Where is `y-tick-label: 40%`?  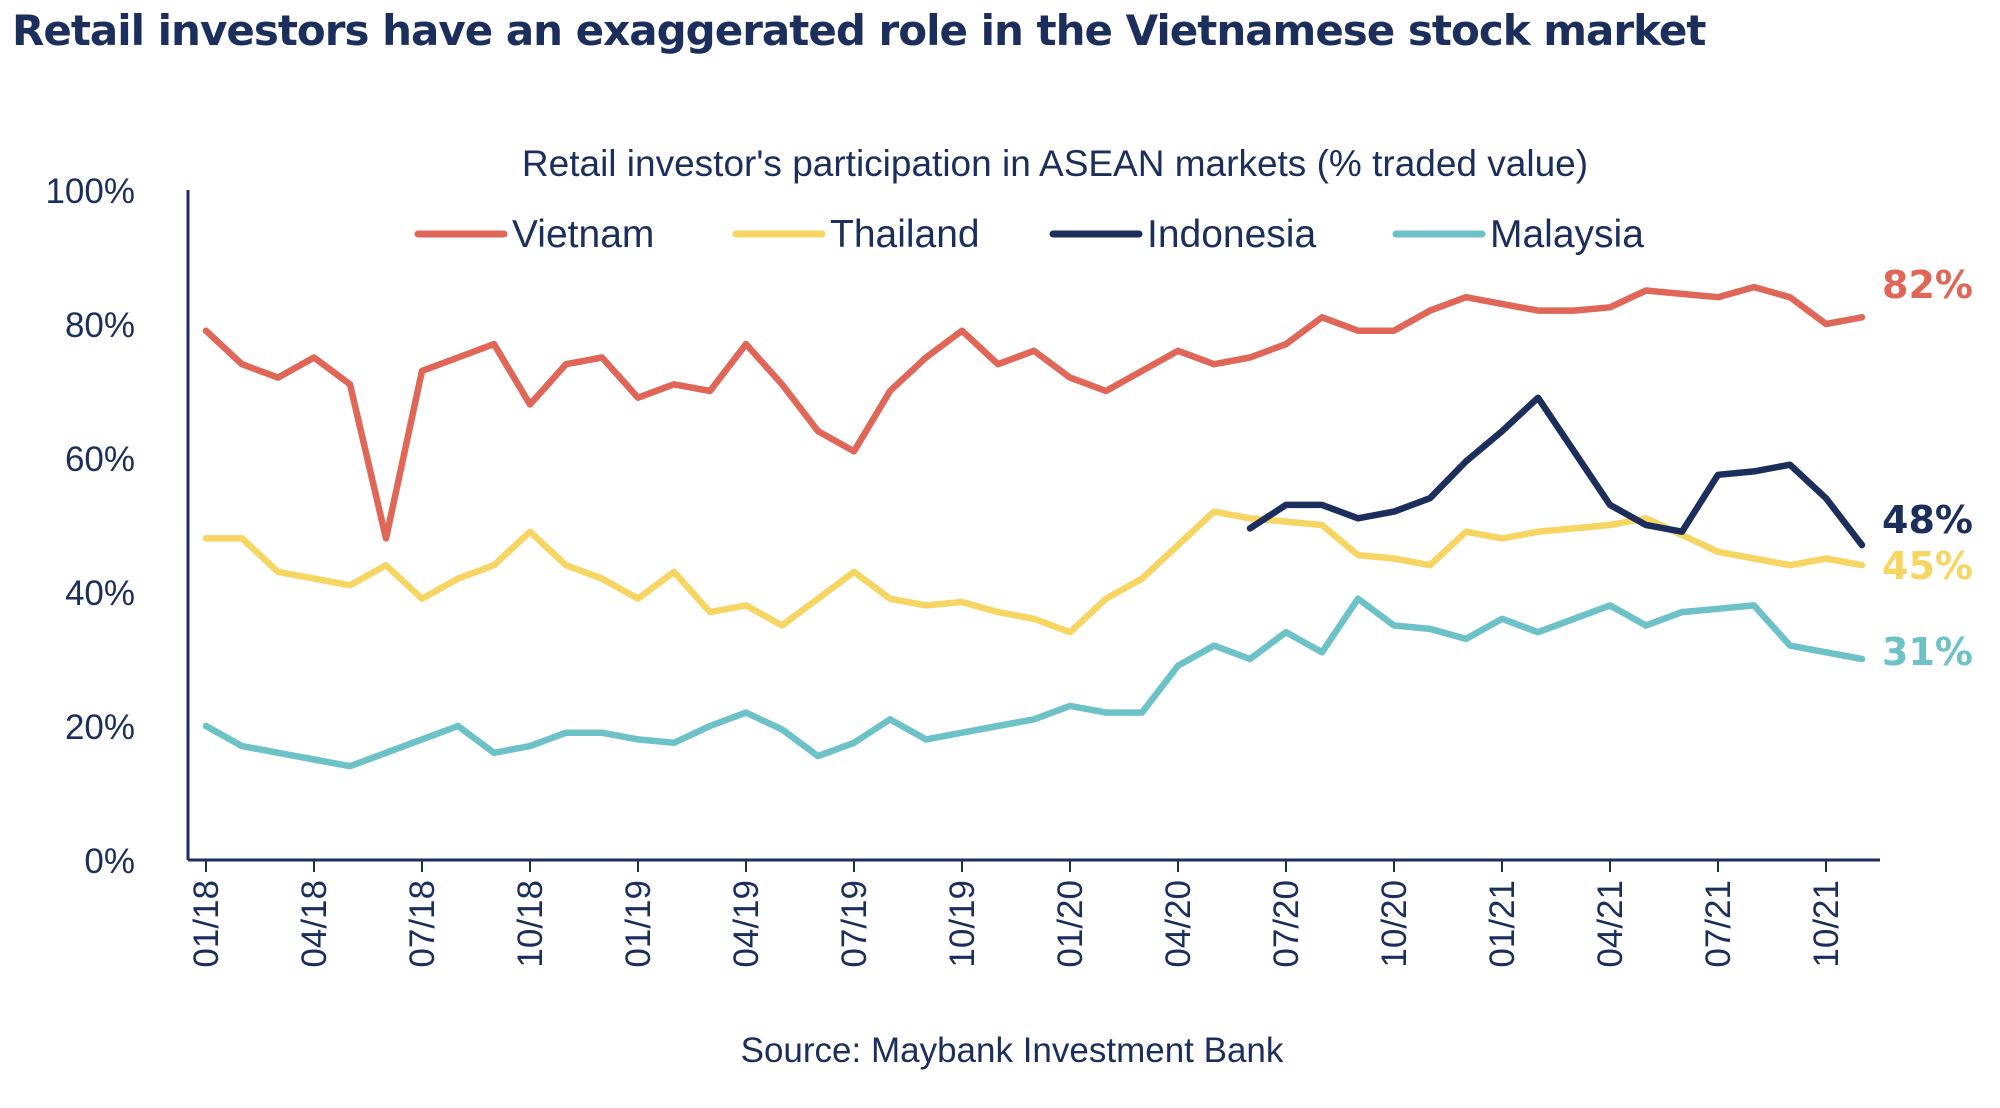 y-tick-label: 40% is located at coordinates (100, 593).